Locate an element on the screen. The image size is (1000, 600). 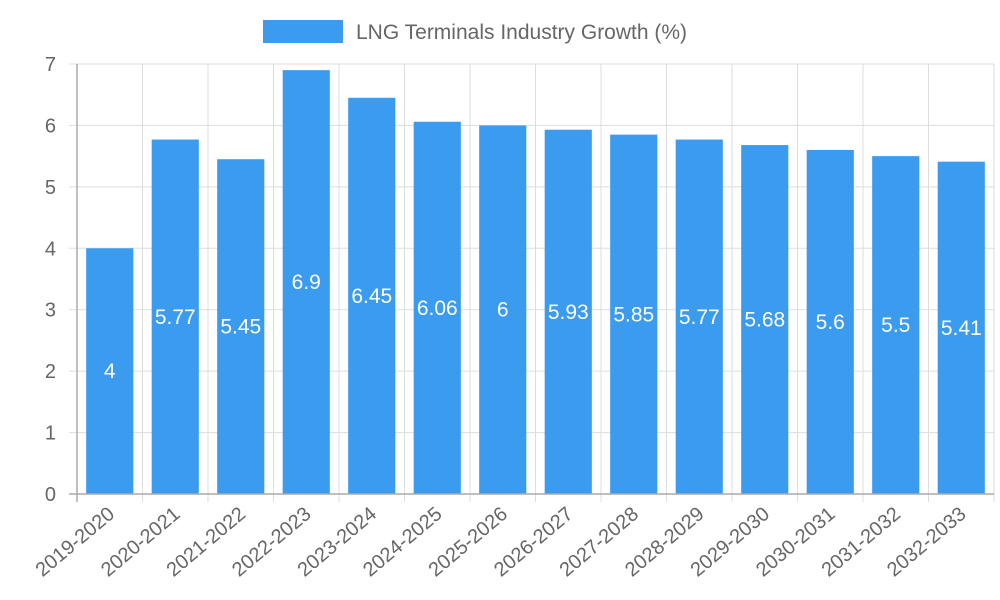
y-tick-label-5: 5 is located at coordinates (50, 188).